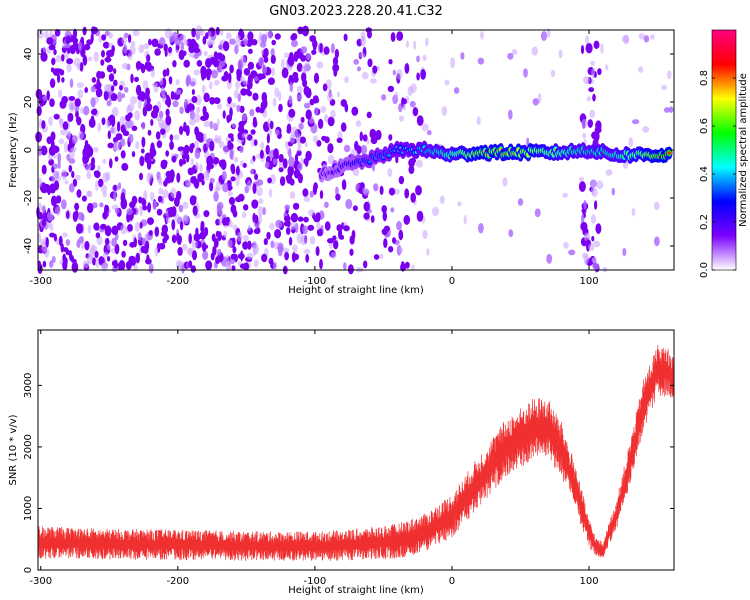  Describe the element at coordinates (28, 446) in the screenshot. I see `y-tick-label: 2000` at that location.